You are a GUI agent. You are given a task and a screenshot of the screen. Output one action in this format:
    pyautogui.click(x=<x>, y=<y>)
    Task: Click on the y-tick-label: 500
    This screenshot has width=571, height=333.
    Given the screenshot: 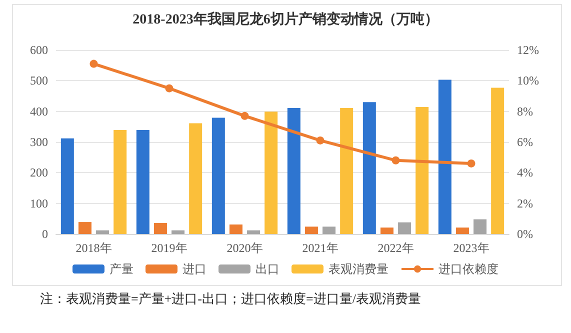 What is the action you would take?
    pyautogui.click(x=39, y=81)
    